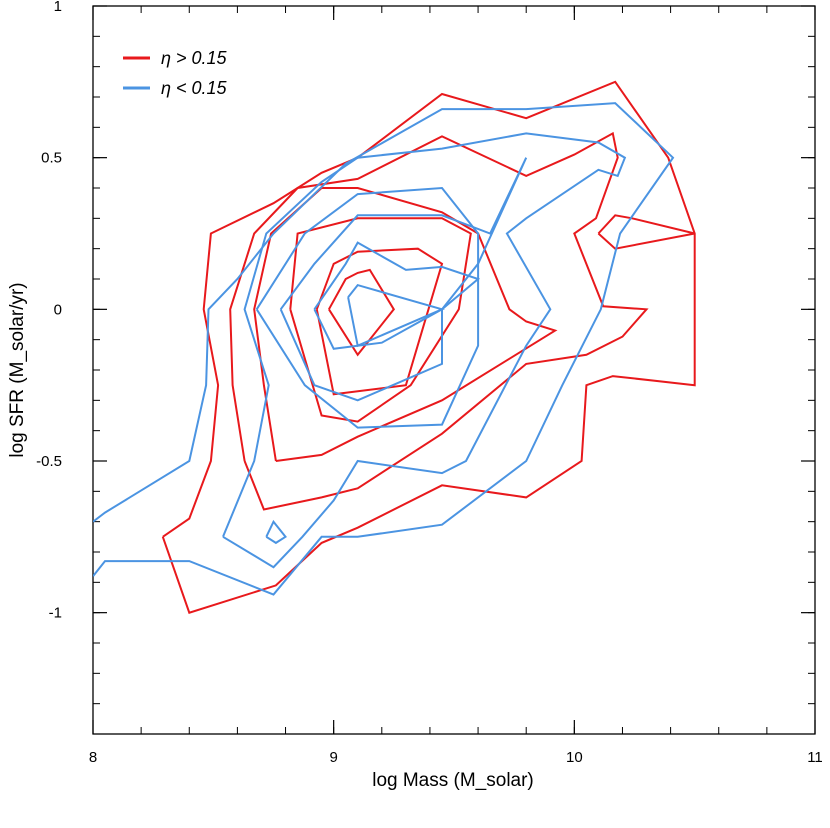 Image resolution: width=830 pixels, height=828 pixels. I want to click on legend-label-series-2: η < 0.15, so click(194, 88).